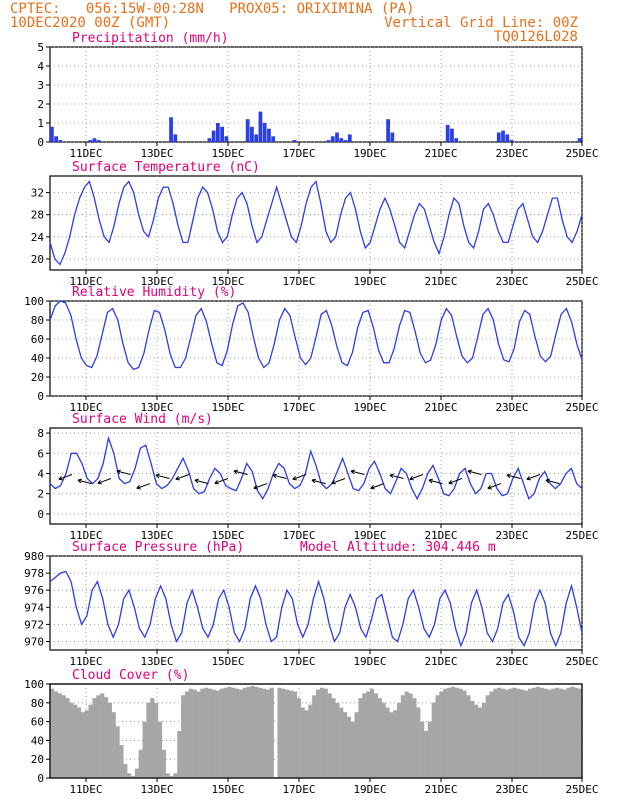 The width and height of the screenshot is (618, 800). What do you see at coordinates (34, 556) in the screenshot?
I see `y-tick-label: 980` at bounding box center [34, 556].